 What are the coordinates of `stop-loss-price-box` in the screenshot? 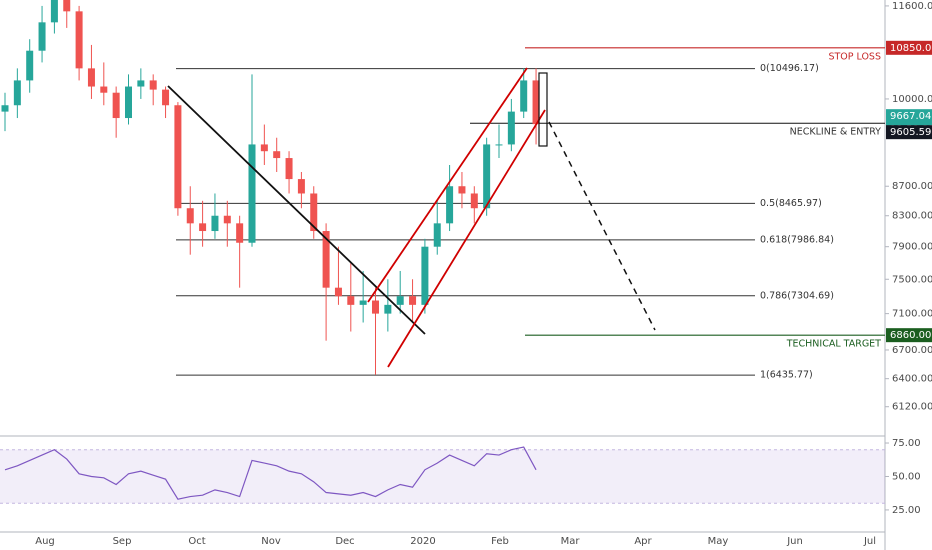 It's located at (909, 47).